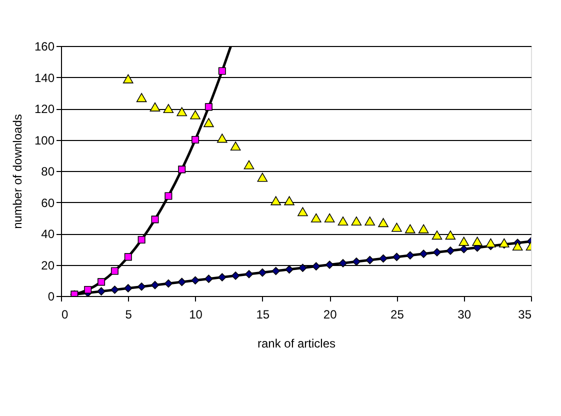  I want to click on y-tick-label: 60, so click(48, 203).